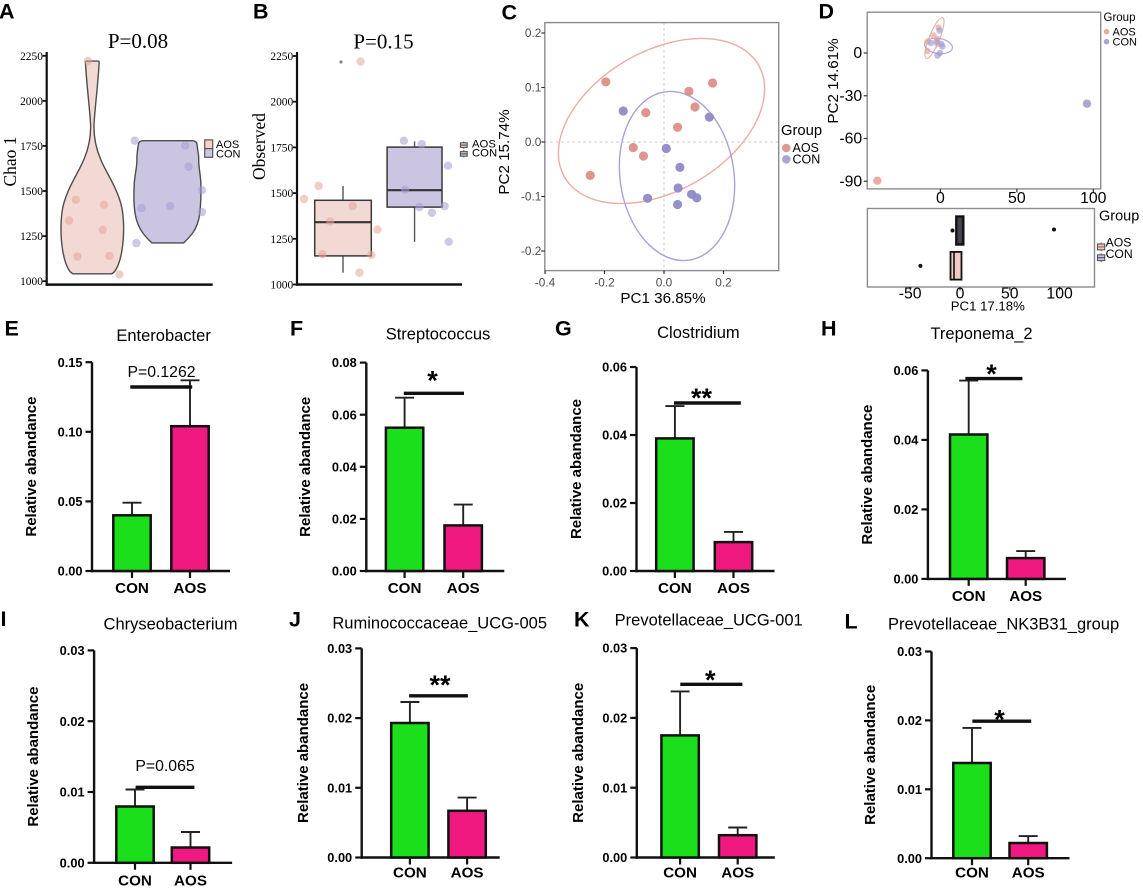 The width and height of the screenshot is (1143, 896). Describe the element at coordinates (709, 621) in the screenshot. I see `svg-text: Prevotellaceae_UCG-001` at that location.